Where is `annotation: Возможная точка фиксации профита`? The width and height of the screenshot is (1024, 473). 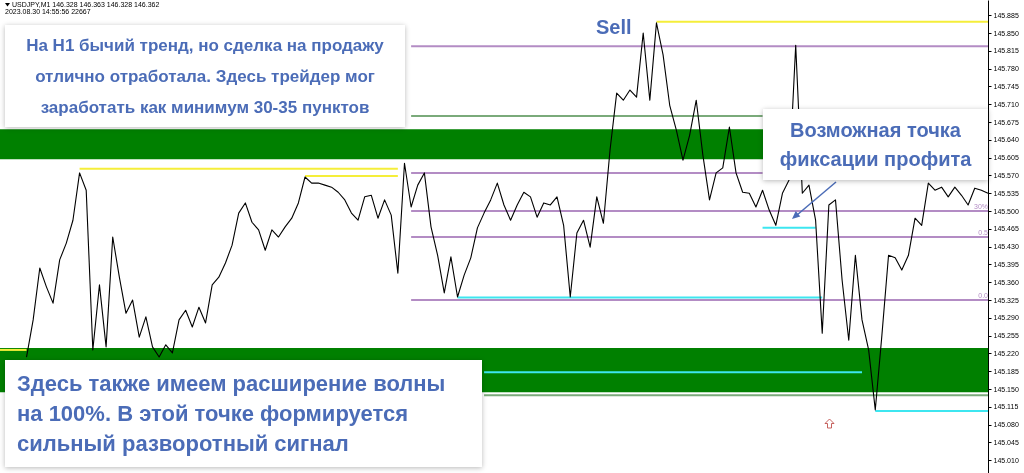
annotation: Возможная точка фиксации профита is located at coordinates (875, 144).